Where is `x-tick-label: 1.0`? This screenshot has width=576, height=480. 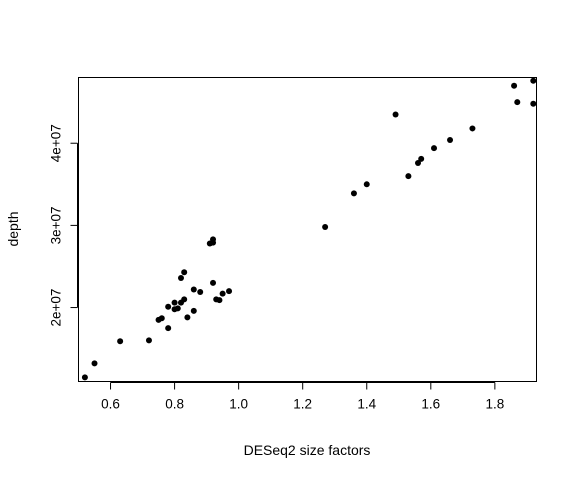
x-tick-label: 1.0 is located at coordinates (238, 404).